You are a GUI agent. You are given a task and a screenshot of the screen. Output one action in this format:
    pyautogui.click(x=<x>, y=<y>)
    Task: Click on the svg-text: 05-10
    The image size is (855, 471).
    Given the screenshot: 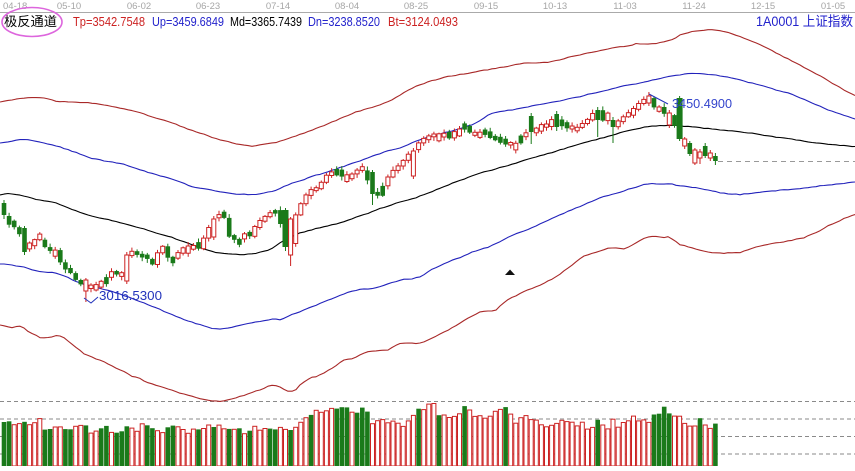 What is the action you would take?
    pyautogui.click(x=69, y=6)
    